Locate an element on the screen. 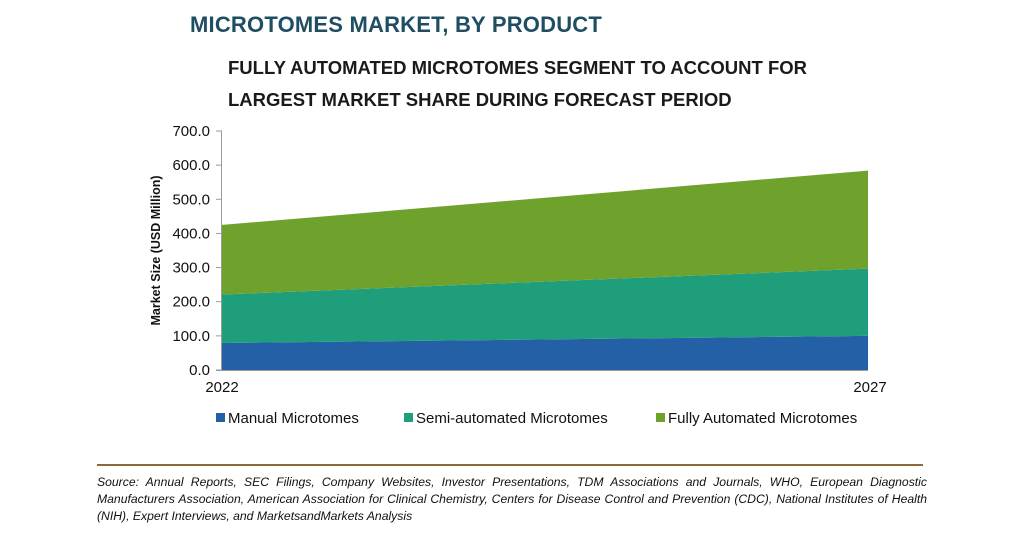  legend-item: Semi-automated Microtomes is located at coordinates (506, 418).